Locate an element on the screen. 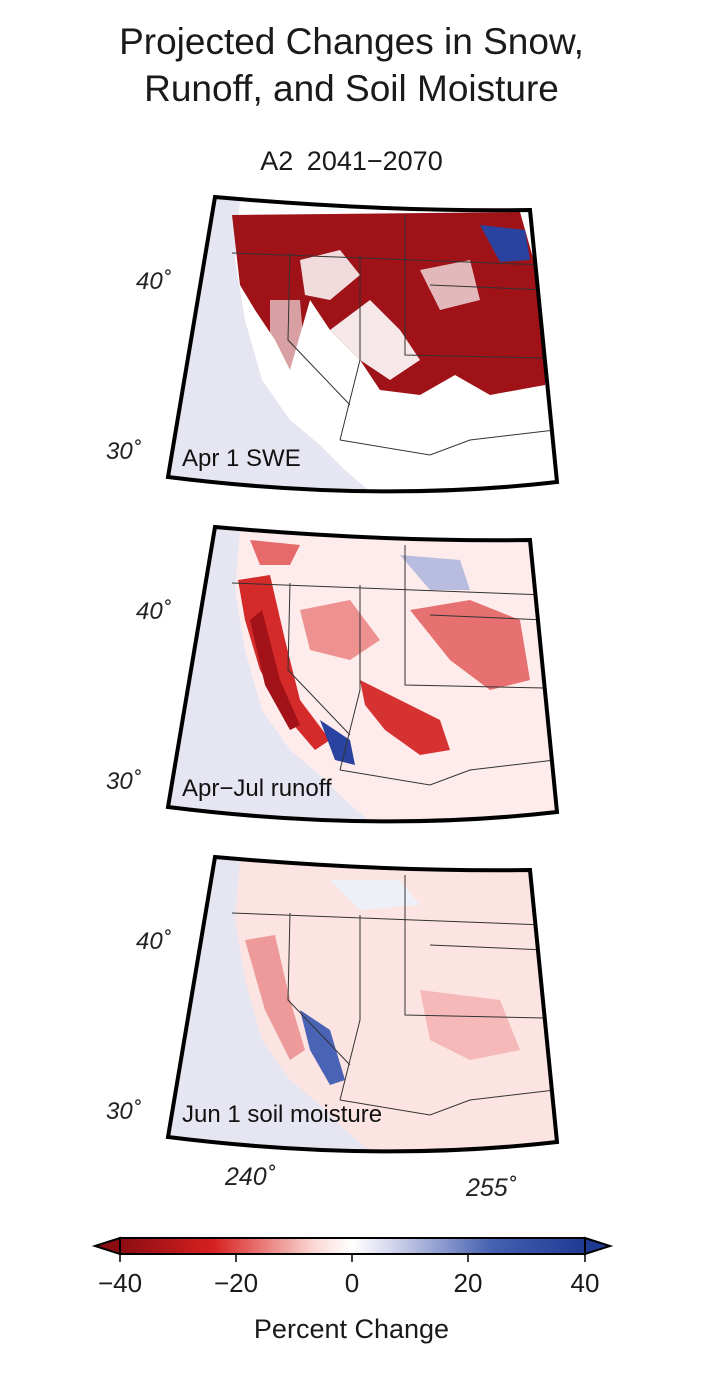 This screenshot has width=703, height=1397. panel-soil-frame is located at coordinates (362, 1004).